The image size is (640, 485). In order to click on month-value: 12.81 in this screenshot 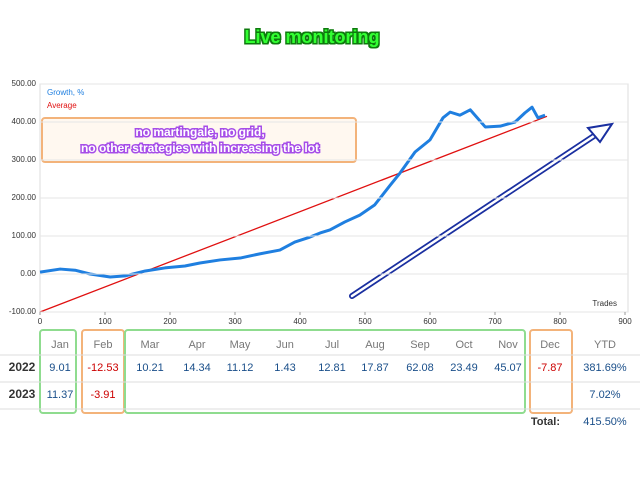, I will do `click(332, 368)`.